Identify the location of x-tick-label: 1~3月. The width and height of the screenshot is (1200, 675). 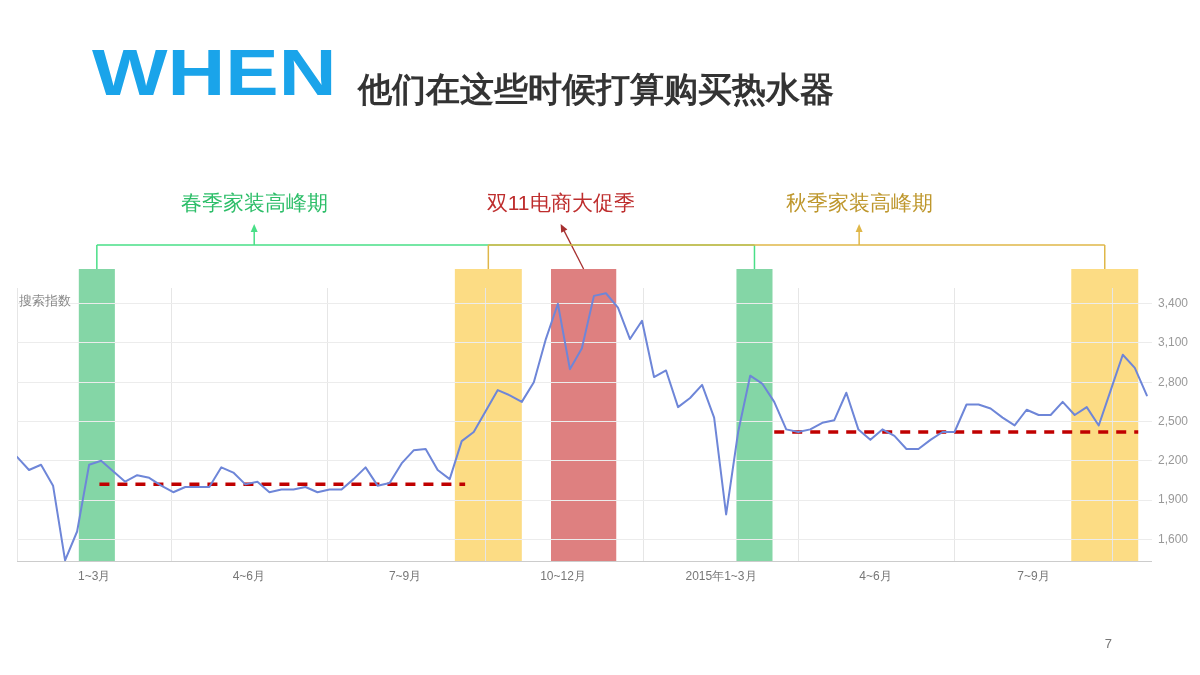
(94, 576).